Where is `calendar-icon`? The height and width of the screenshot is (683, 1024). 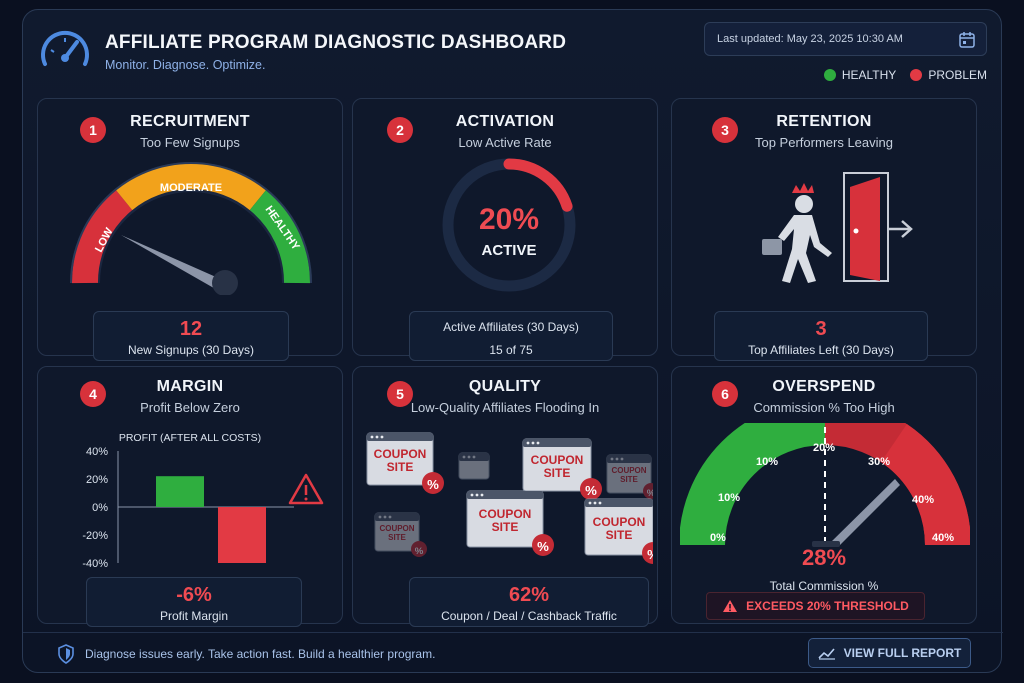
calendar-icon is located at coordinates (967, 40).